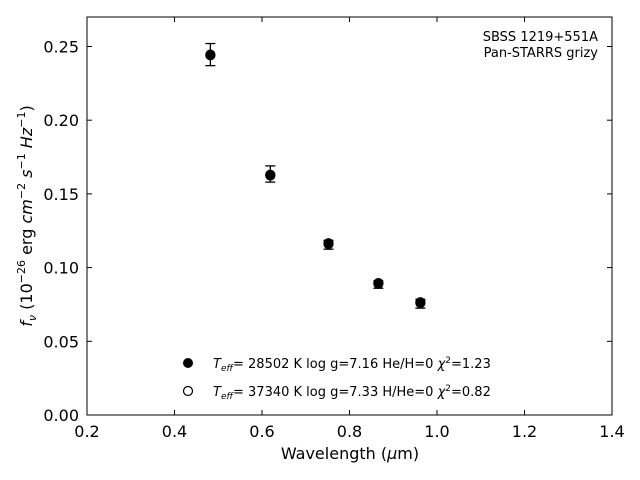 The height and width of the screenshot is (480, 640). I want to click on x-tick-label: 0.4, so click(174, 431).